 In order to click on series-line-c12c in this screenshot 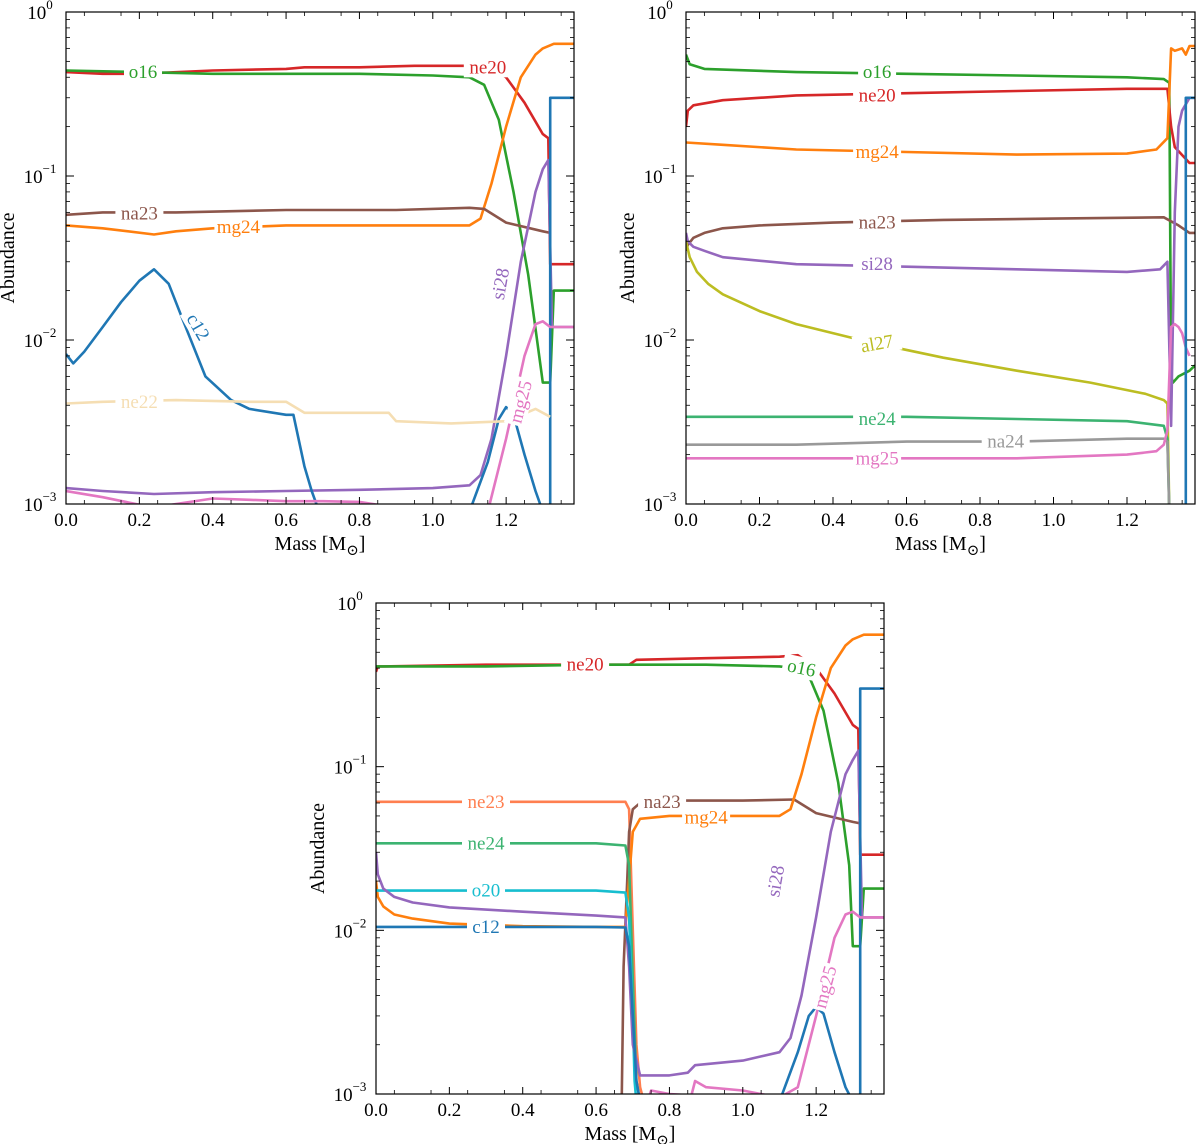, I will do `click(871, 890)`.